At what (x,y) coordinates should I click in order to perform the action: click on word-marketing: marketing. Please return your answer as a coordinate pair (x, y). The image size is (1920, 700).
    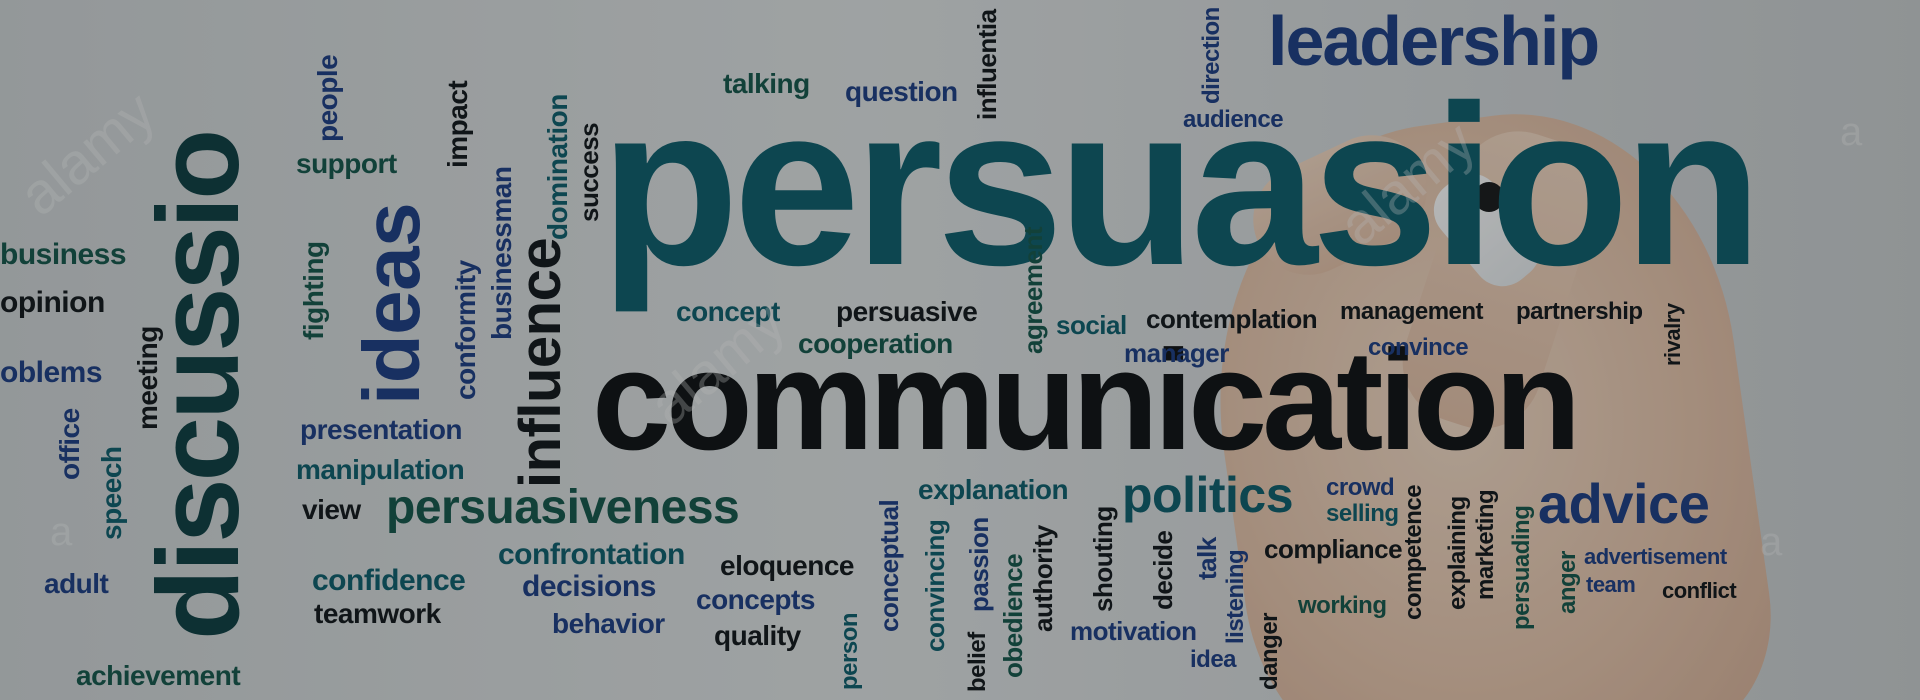
    Looking at the image, I should click on (1485, 544).